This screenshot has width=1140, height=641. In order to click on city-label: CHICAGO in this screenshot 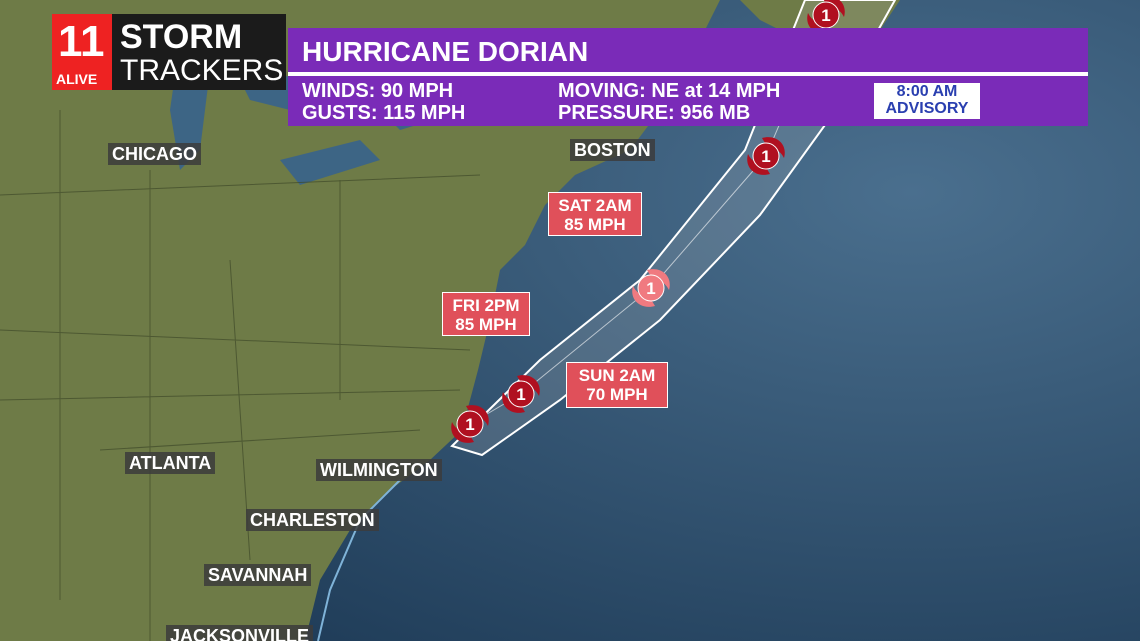, I will do `click(154, 154)`.